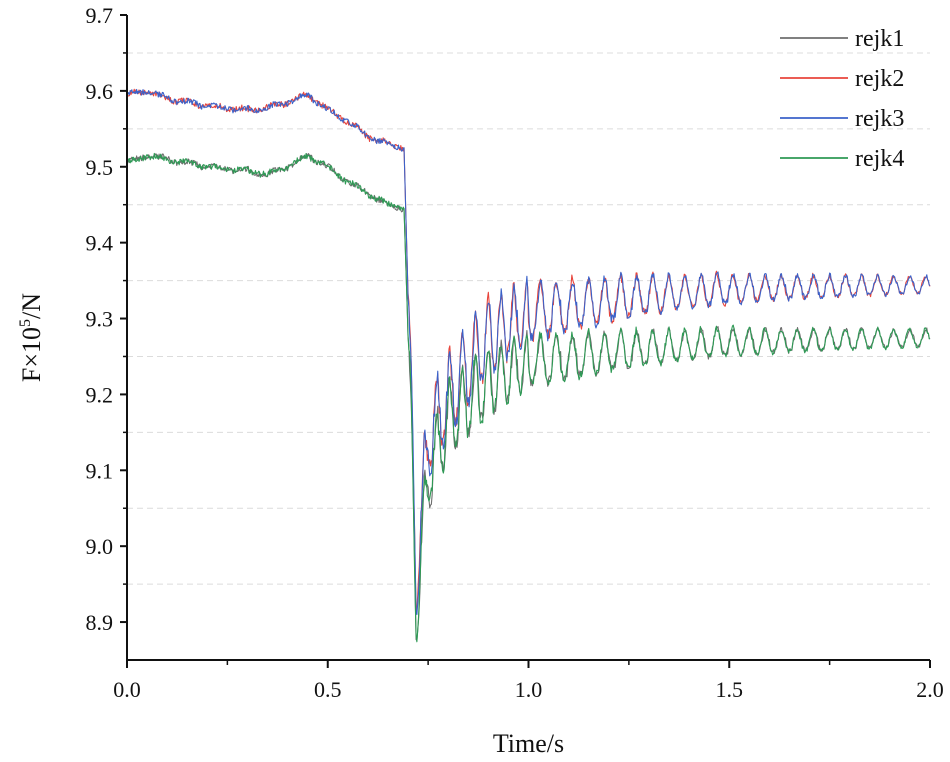  What do you see at coordinates (100, 319) in the screenshot?
I see `y-tick-label: 9.3` at bounding box center [100, 319].